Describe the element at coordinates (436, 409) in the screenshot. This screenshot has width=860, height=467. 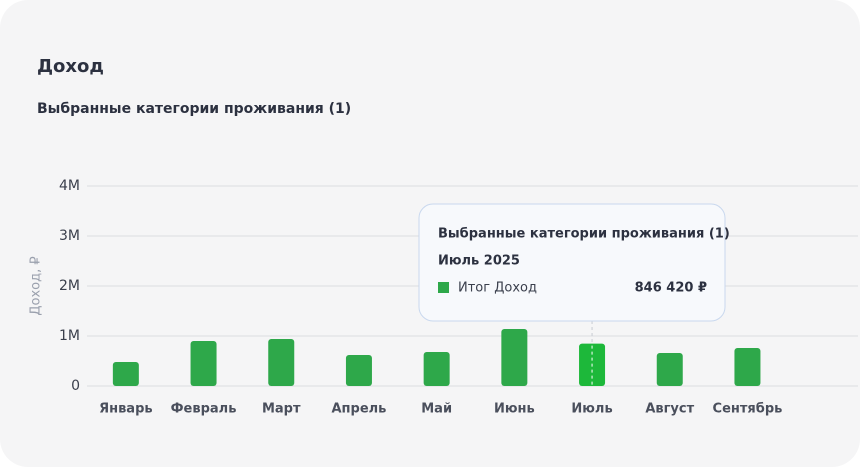
I see `x-tick-label: Май` at that location.